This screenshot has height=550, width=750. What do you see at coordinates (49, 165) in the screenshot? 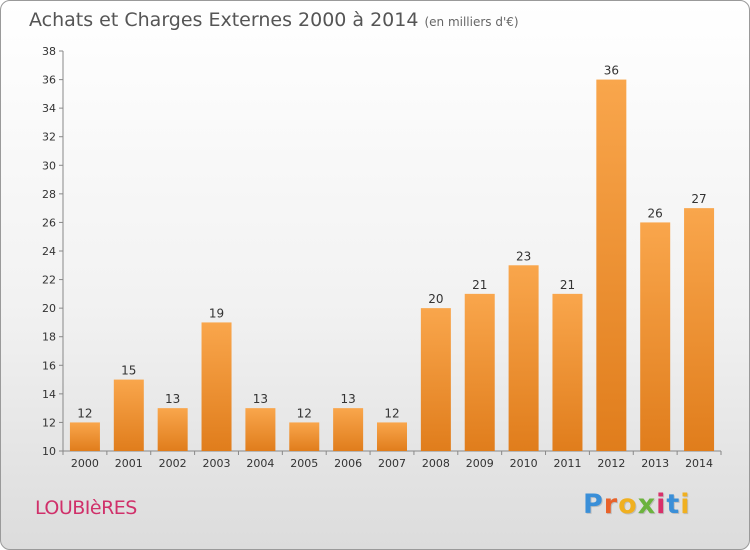
I see `y-tick-label: 30` at bounding box center [49, 165].